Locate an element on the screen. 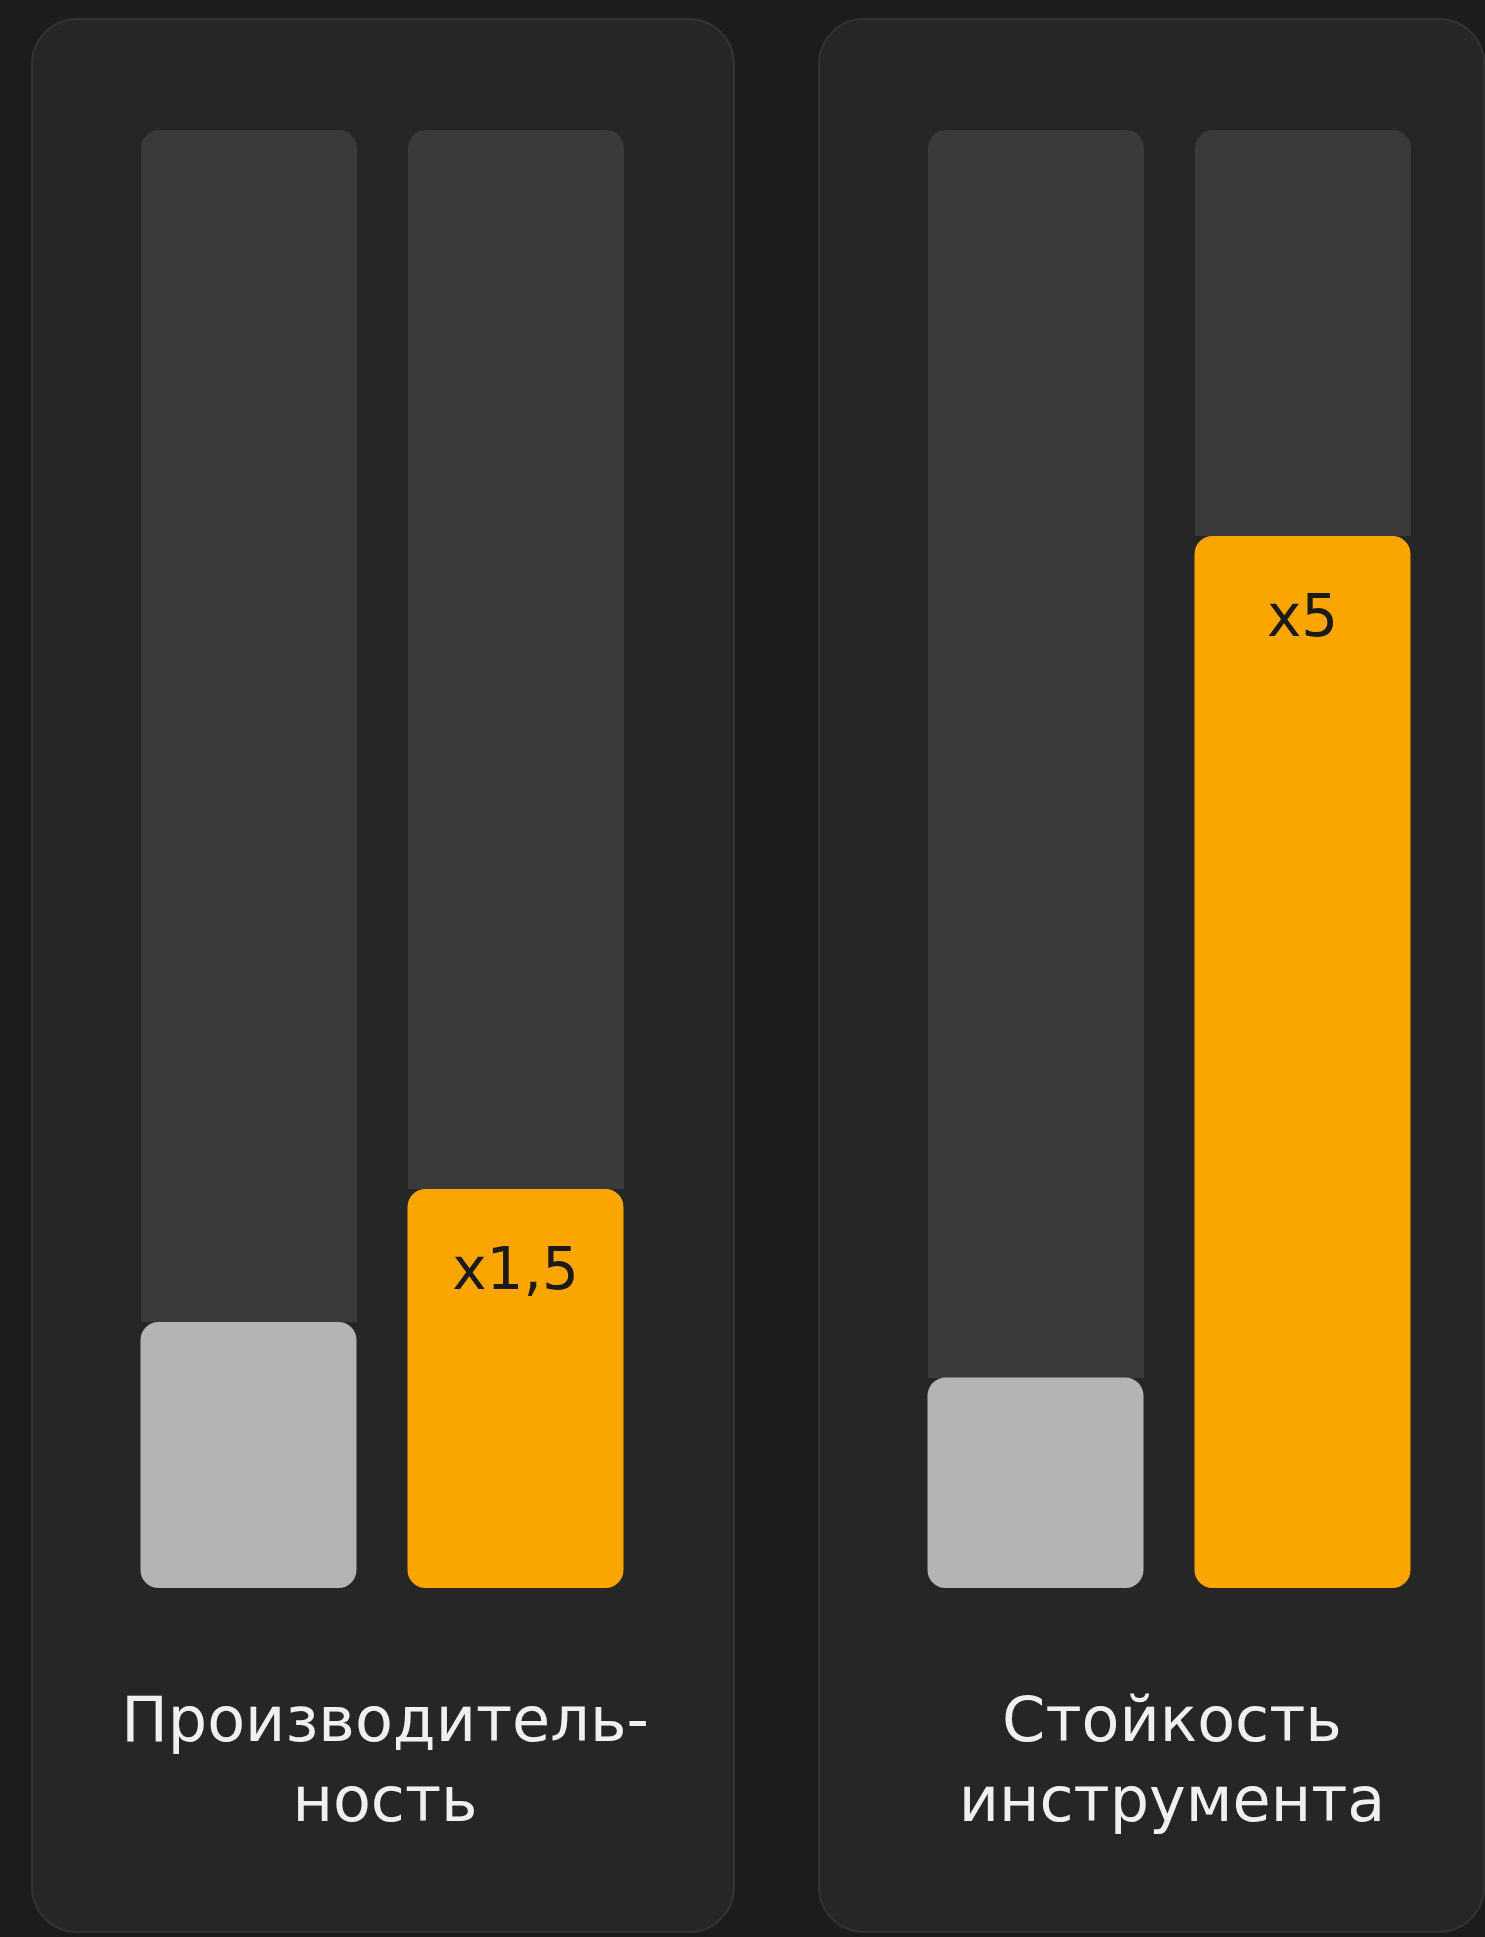 Image resolution: width=1485 pixels, height=1937 pixels. x-axis-title: Стойкость инструмента is located at coordinates (1172, 1760).